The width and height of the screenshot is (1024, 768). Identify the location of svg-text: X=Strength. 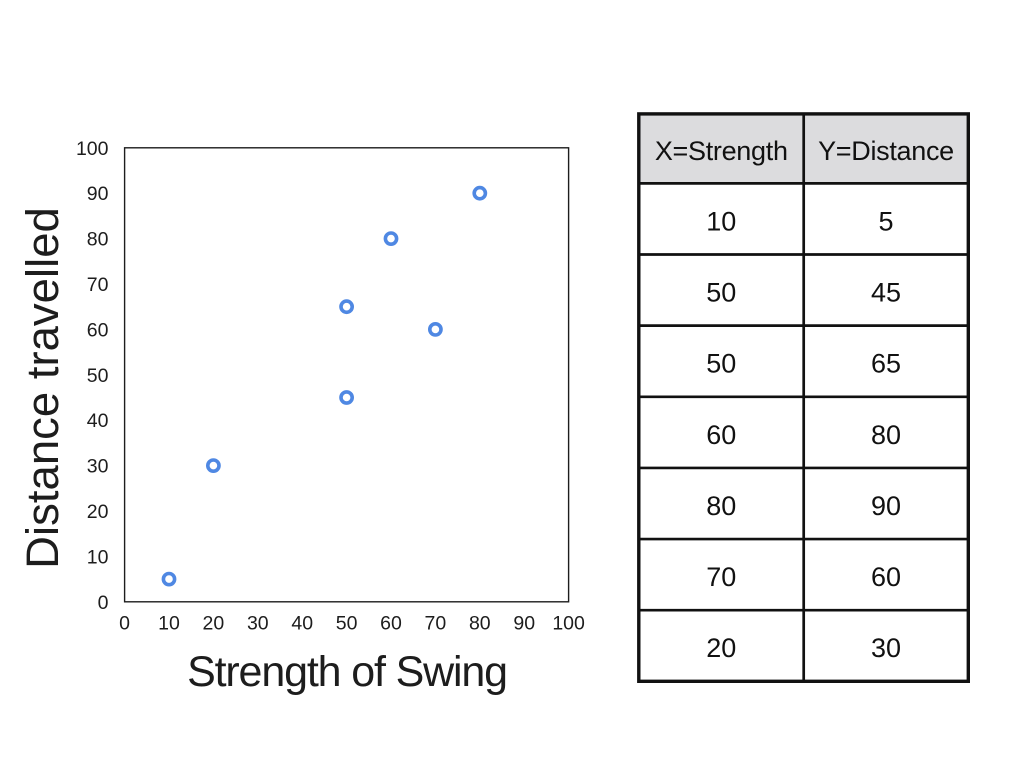
(721, 151).